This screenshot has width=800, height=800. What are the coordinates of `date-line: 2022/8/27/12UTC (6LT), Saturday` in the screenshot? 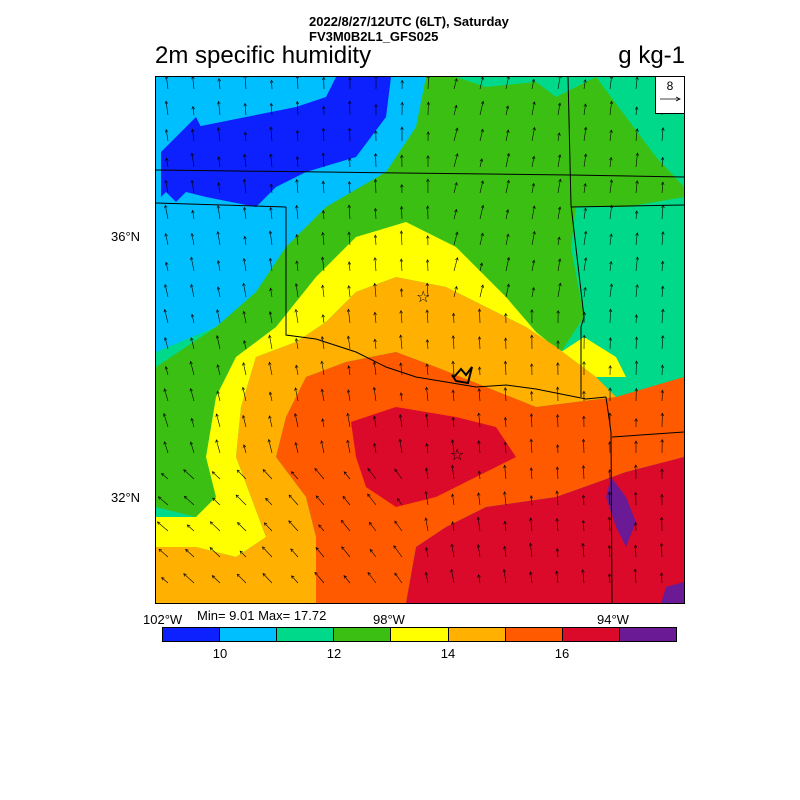 It's located at (409, 21).